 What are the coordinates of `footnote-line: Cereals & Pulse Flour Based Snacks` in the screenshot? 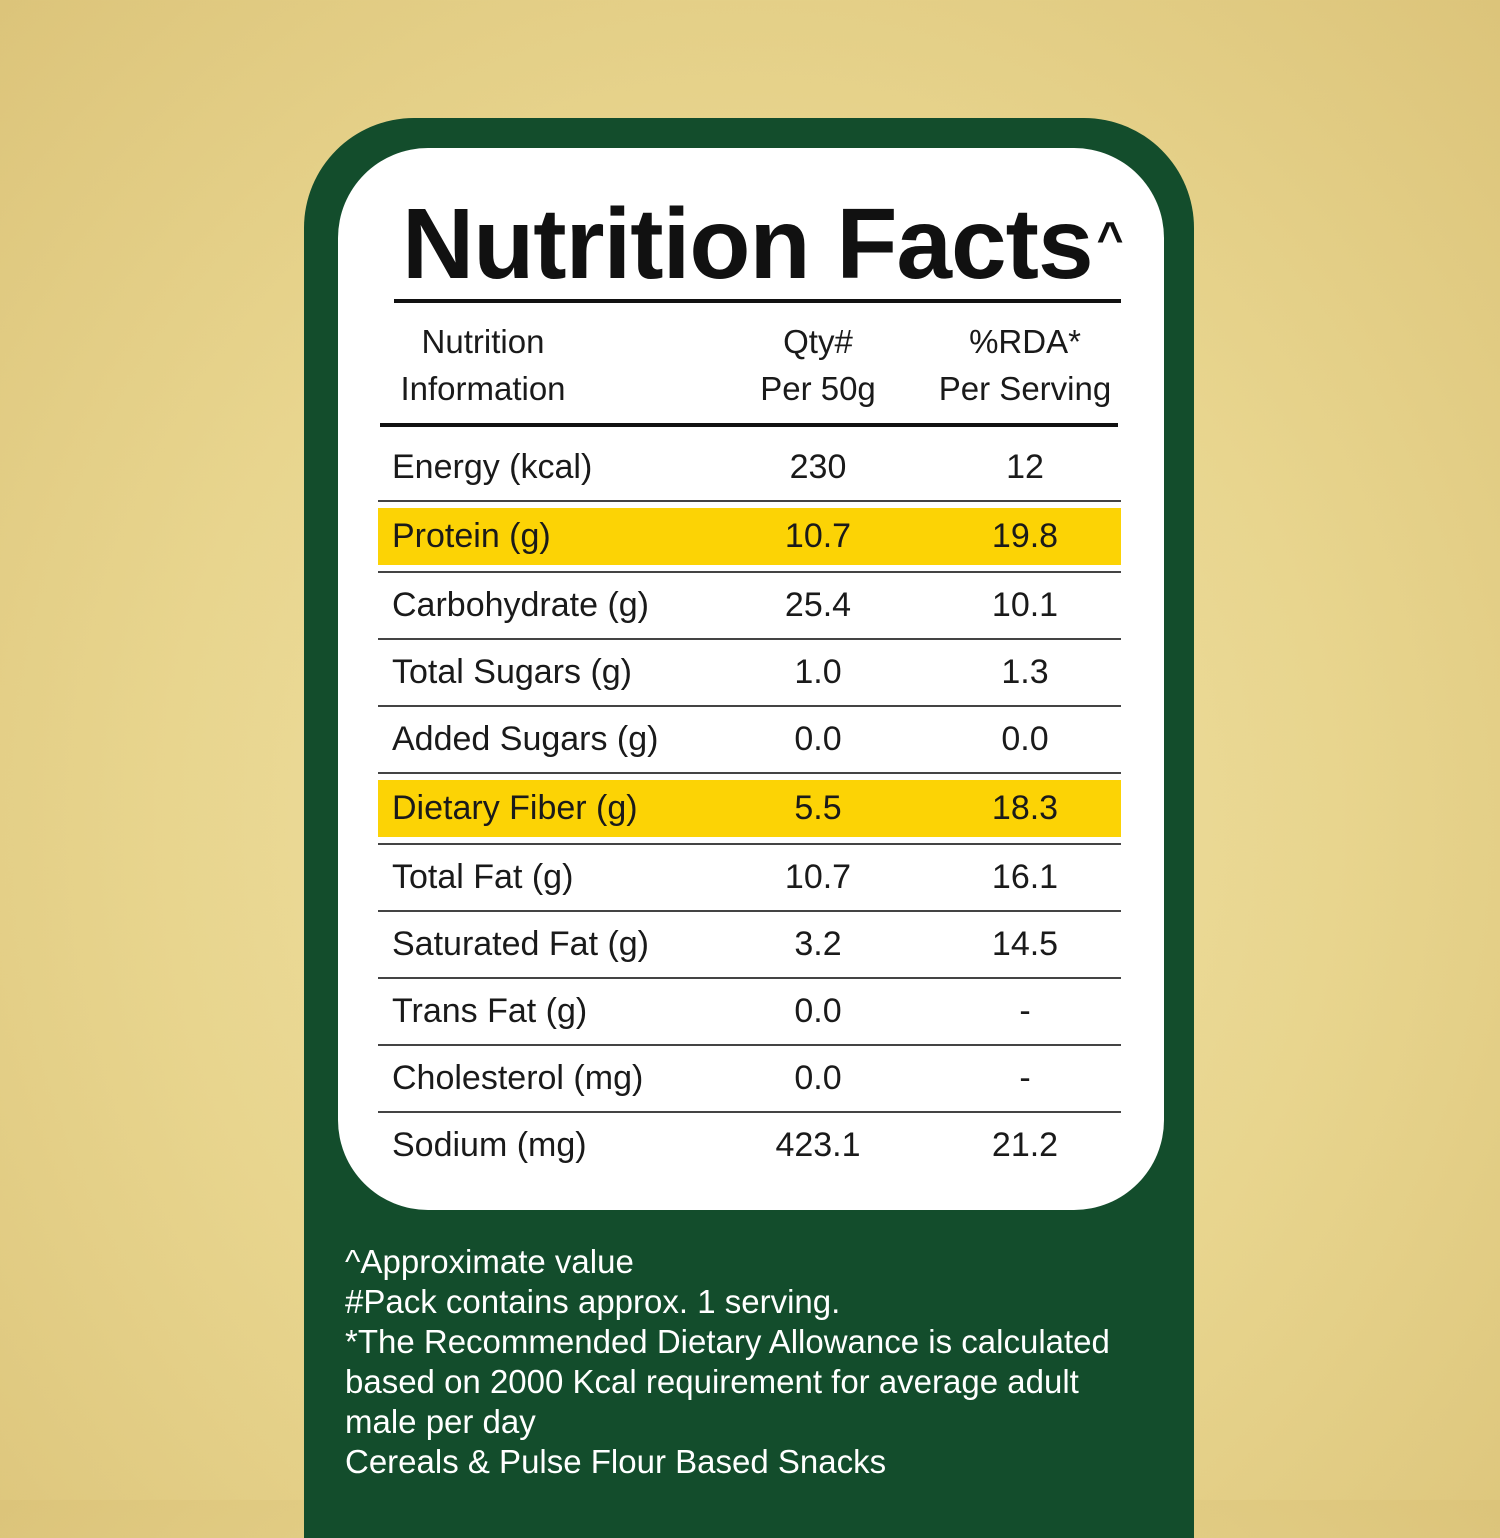 It's located at (616, 1461).